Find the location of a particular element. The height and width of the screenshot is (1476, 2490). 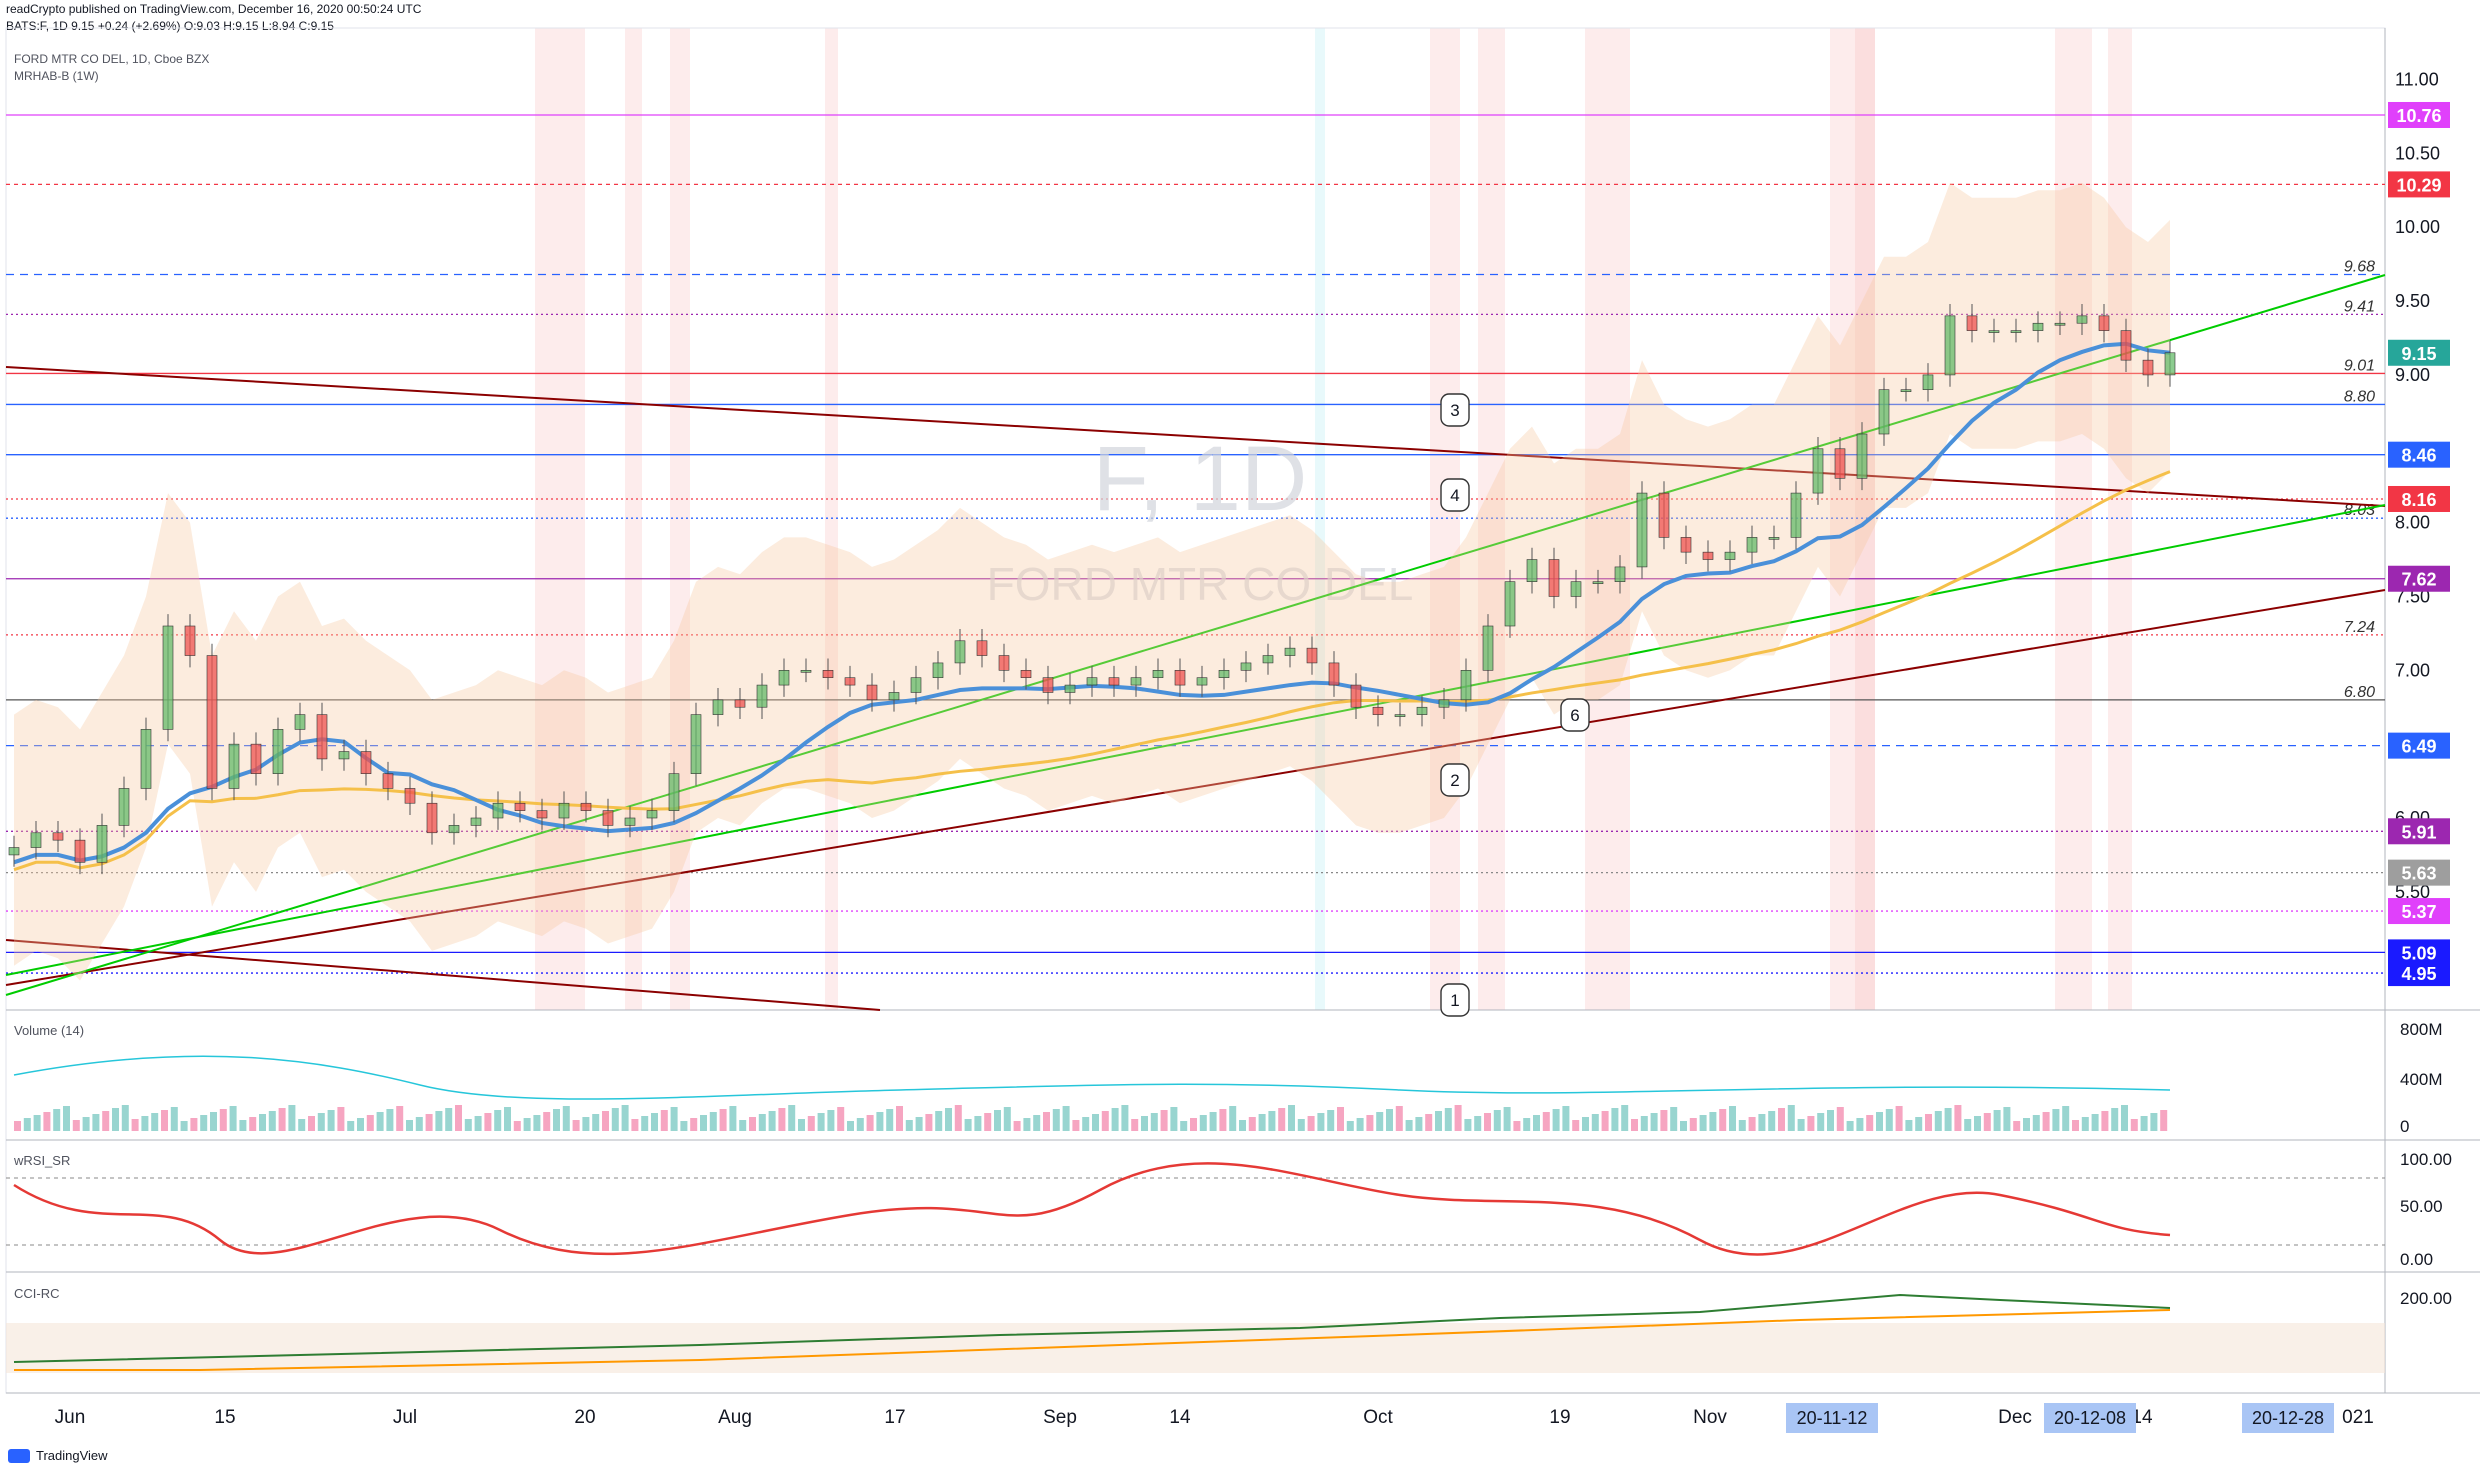

callout-label: 2 is located at coordinates (1454, 780).